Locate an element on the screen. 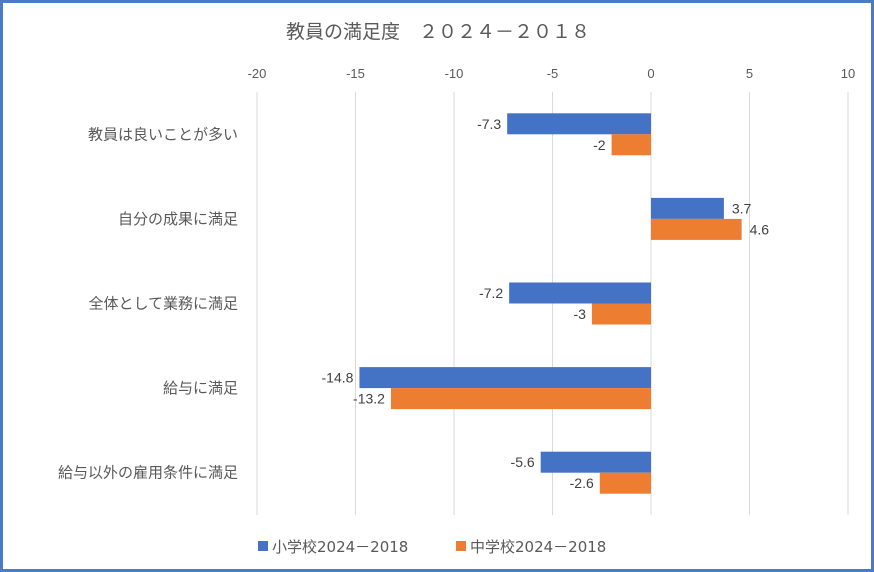 This screenshot has height=572, width=874. data-label: -5.6 is located at coordinates (523, 462).